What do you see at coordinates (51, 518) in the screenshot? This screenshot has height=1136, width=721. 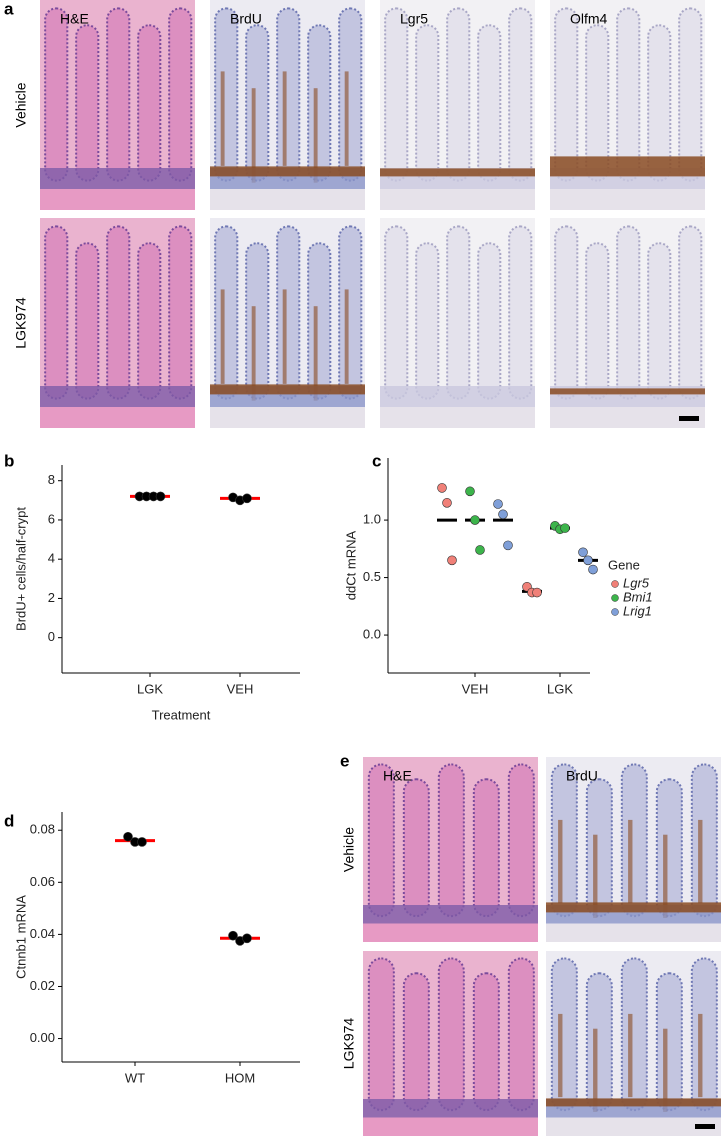 I see `y-tick-label: 6` at bounding box center [51, 518].